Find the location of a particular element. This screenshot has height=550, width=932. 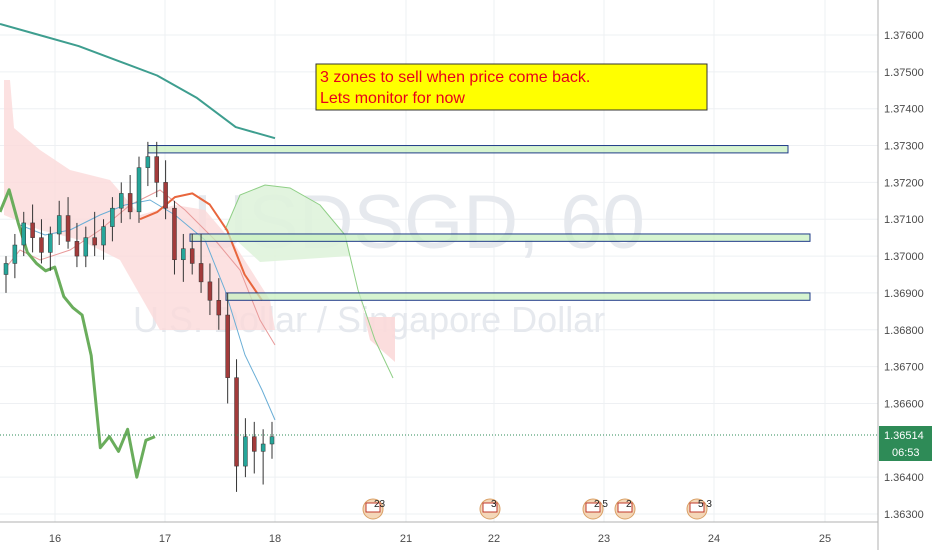

base-line is located at coordinates (139, 267).